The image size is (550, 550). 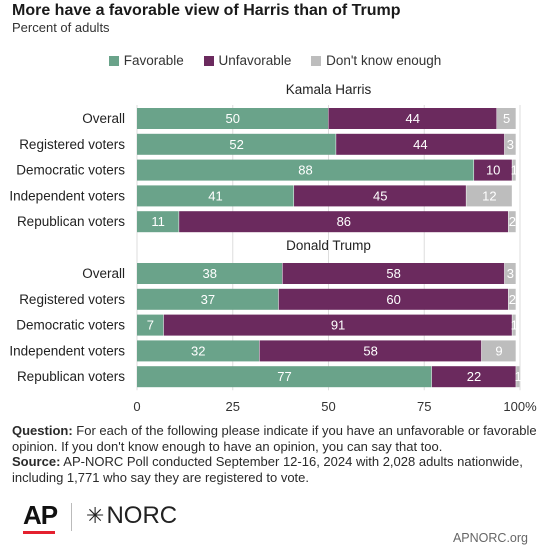 I want to click on data-label-dont-know-1-3: 9, so click(x=498, y=350).